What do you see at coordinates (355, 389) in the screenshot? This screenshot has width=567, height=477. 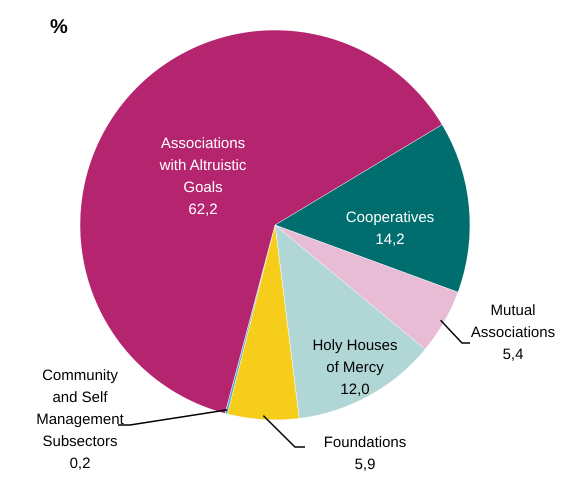 I see `data-label: 12,0` at bounding box center [355, 389].